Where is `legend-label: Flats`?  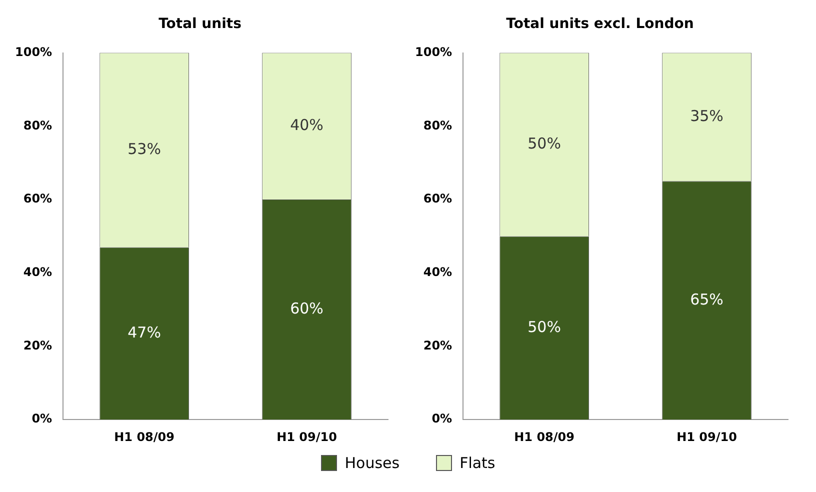 legend-label: Flats is located at coordinates (478, 463).